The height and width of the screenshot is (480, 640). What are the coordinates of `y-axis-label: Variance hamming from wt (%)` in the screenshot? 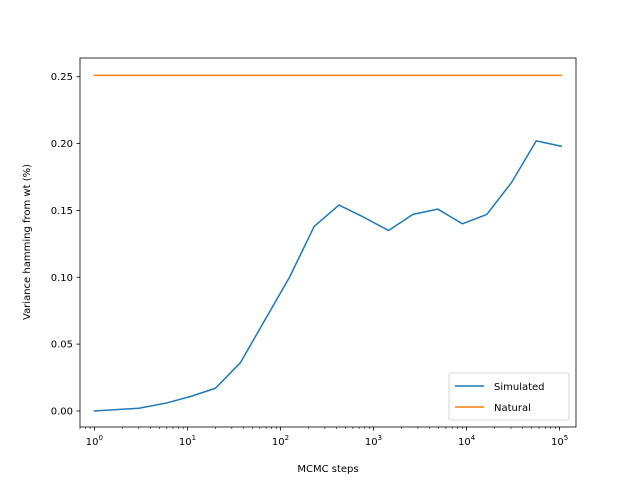 It's located at (27, 242).